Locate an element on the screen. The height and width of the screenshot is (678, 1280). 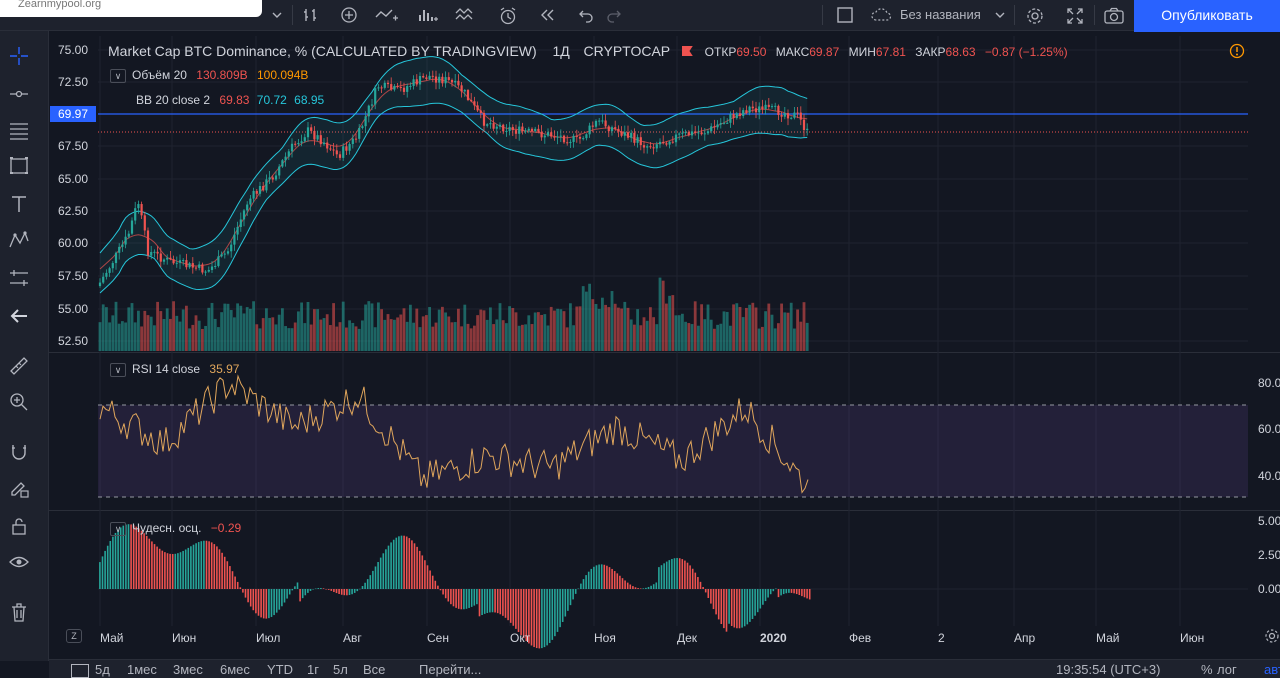
alert-clock-icon is located at coordinates (508, 15).